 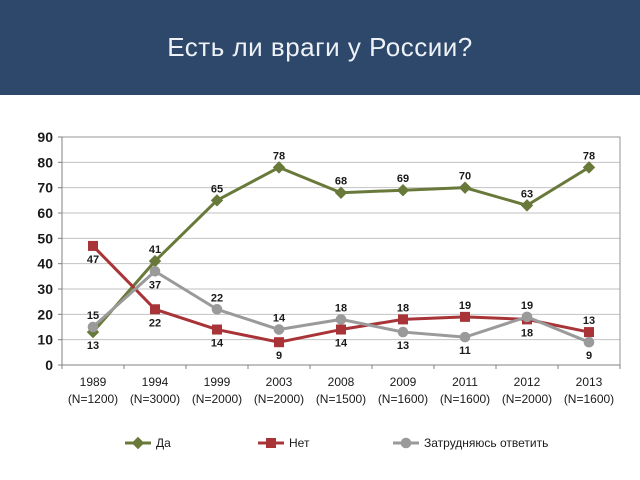 I want to click on x-axis-label: 1989, so click(x=93, y=382).